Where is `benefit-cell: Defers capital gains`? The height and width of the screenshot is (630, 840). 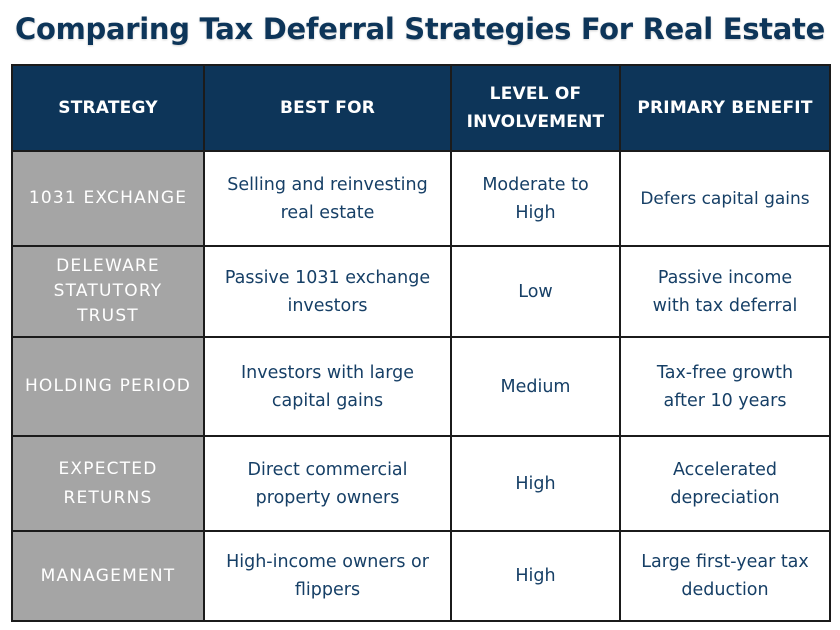 benefit-cell: Defers capital gains is located at coordinates (725, 198).